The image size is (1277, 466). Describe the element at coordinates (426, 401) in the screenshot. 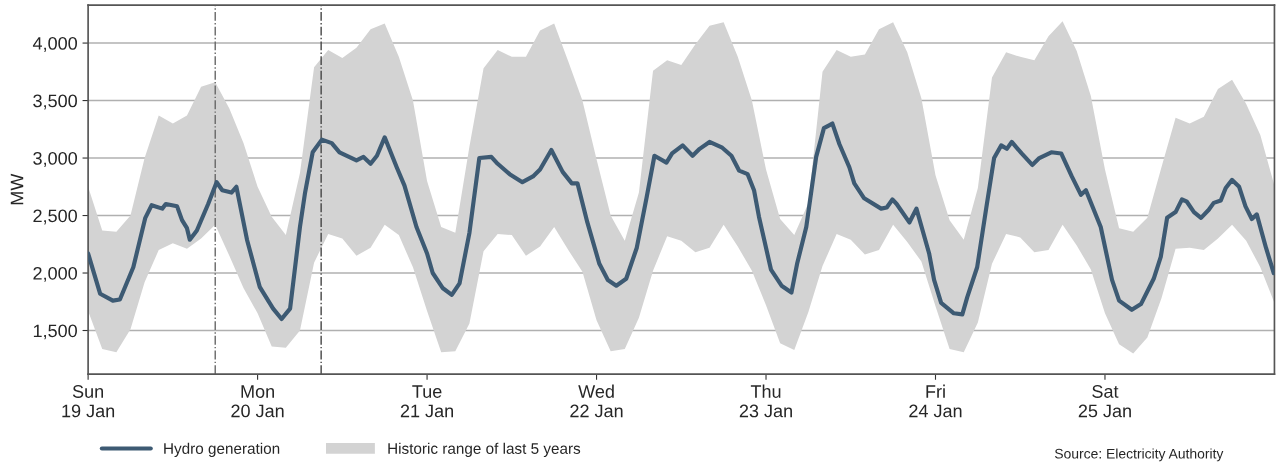

I see `x-tick-label: Tue 21 Jan` at that location.